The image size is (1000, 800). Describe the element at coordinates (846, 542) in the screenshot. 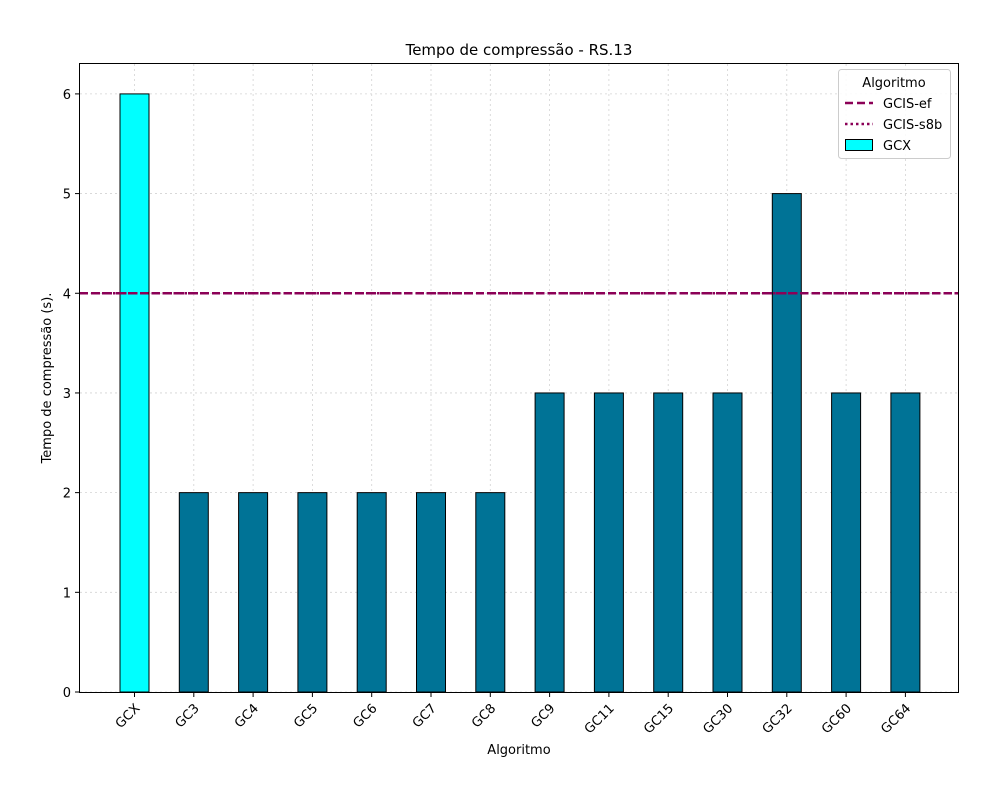

I see `bar-gc60` at that location.